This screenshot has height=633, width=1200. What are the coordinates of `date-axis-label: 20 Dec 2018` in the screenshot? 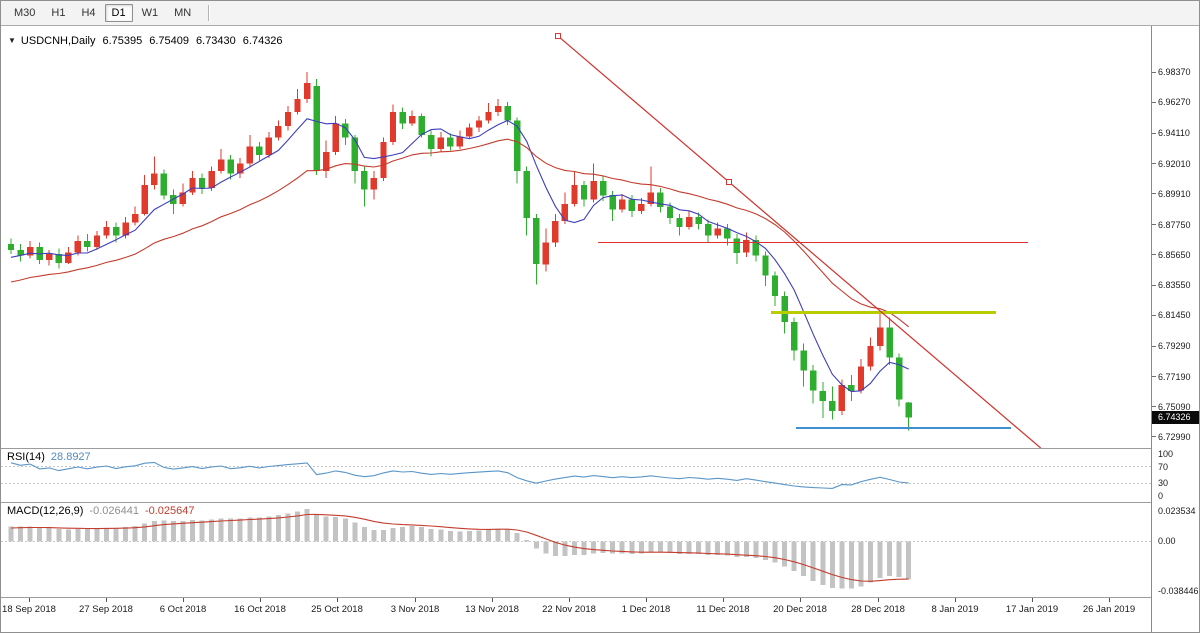 It's located at (800, 609).